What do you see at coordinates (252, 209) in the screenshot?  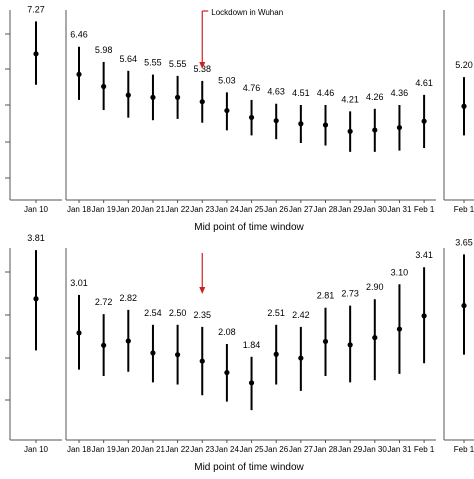 I see `x-tick-label: Jan 25` at bounding box center [252, 209].